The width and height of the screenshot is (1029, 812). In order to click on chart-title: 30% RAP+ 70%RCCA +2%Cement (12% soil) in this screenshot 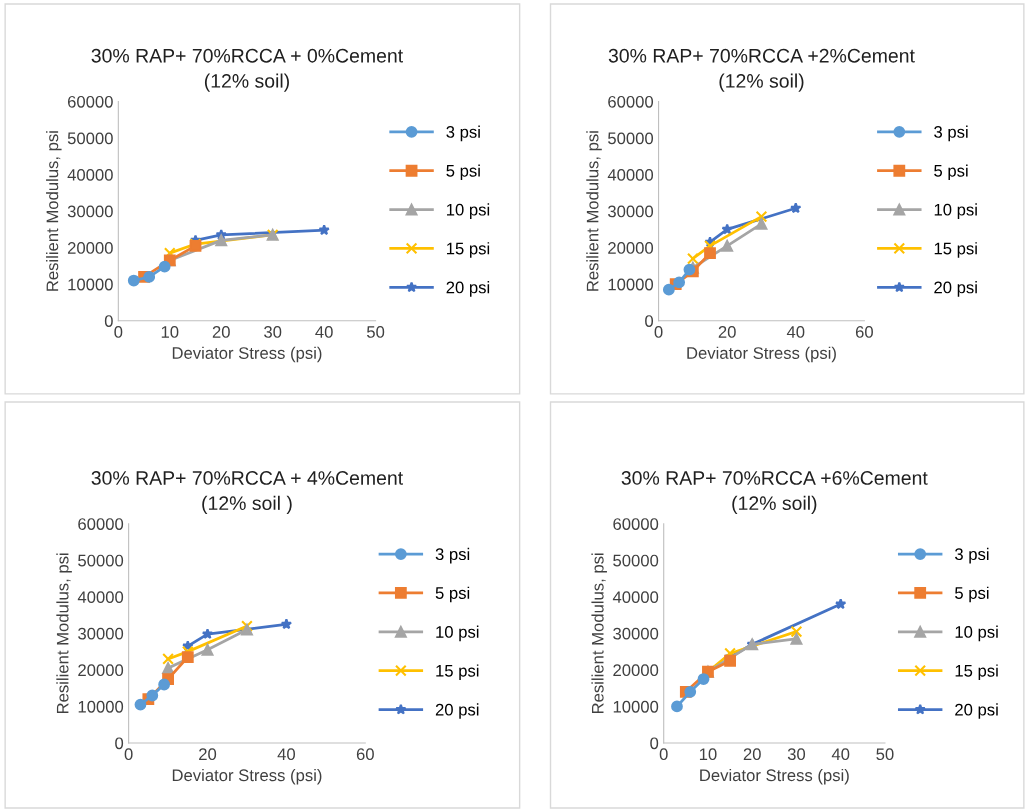, I will do `click(761, 70)`.